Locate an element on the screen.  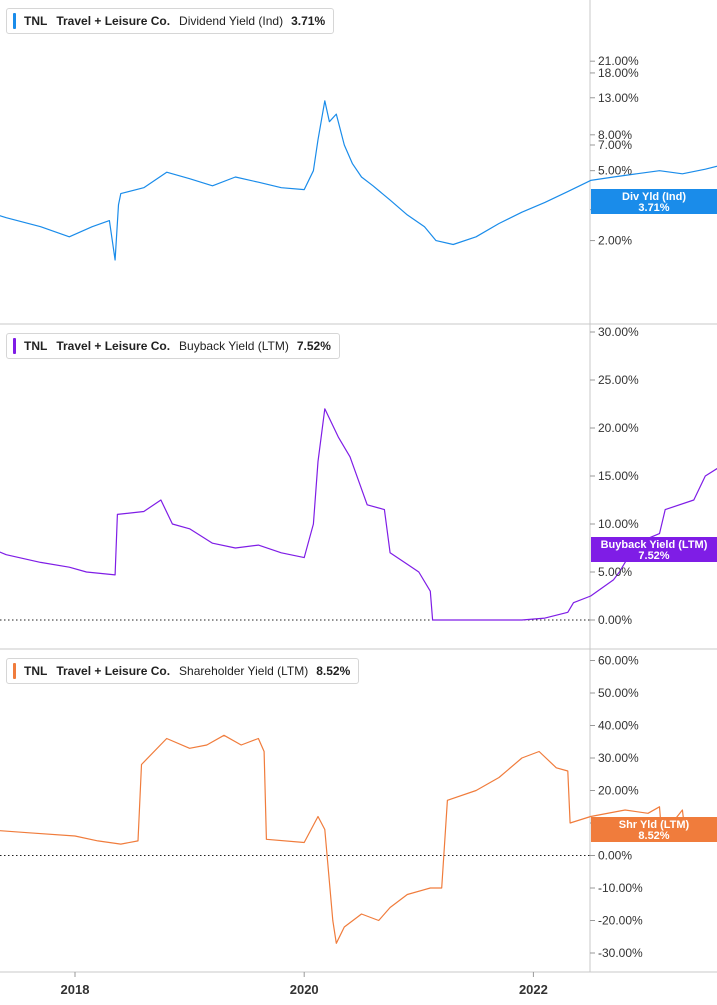
legend-value: 7.52% is located at coordinates (313, 346).